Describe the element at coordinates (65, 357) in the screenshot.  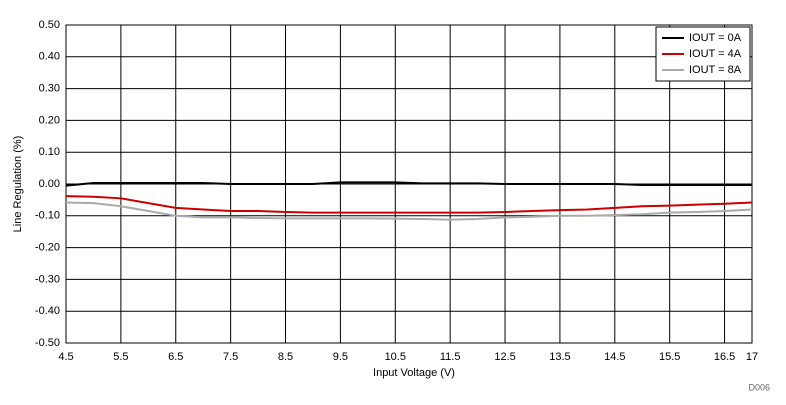
I see `x-tick-label: 4.5` at that location.